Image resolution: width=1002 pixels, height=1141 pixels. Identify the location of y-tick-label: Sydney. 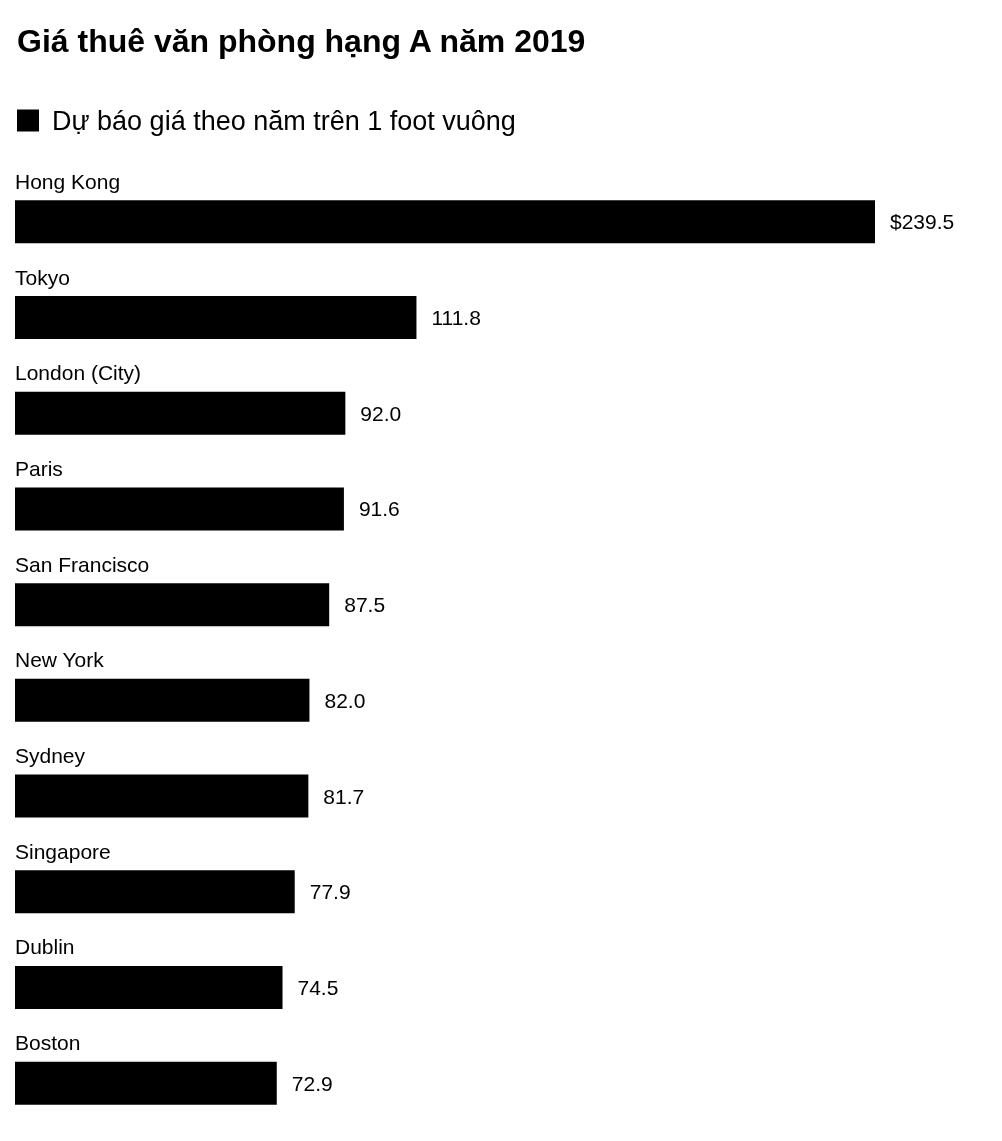
(50, 756).